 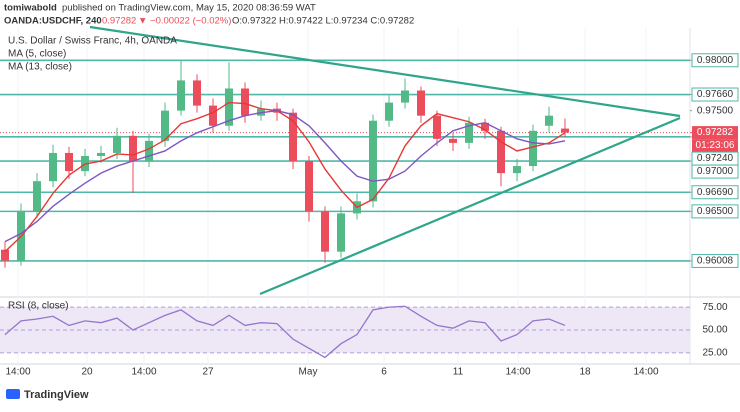 I want to click on last-price-label: 0.97282, so click(x=715, y=132).